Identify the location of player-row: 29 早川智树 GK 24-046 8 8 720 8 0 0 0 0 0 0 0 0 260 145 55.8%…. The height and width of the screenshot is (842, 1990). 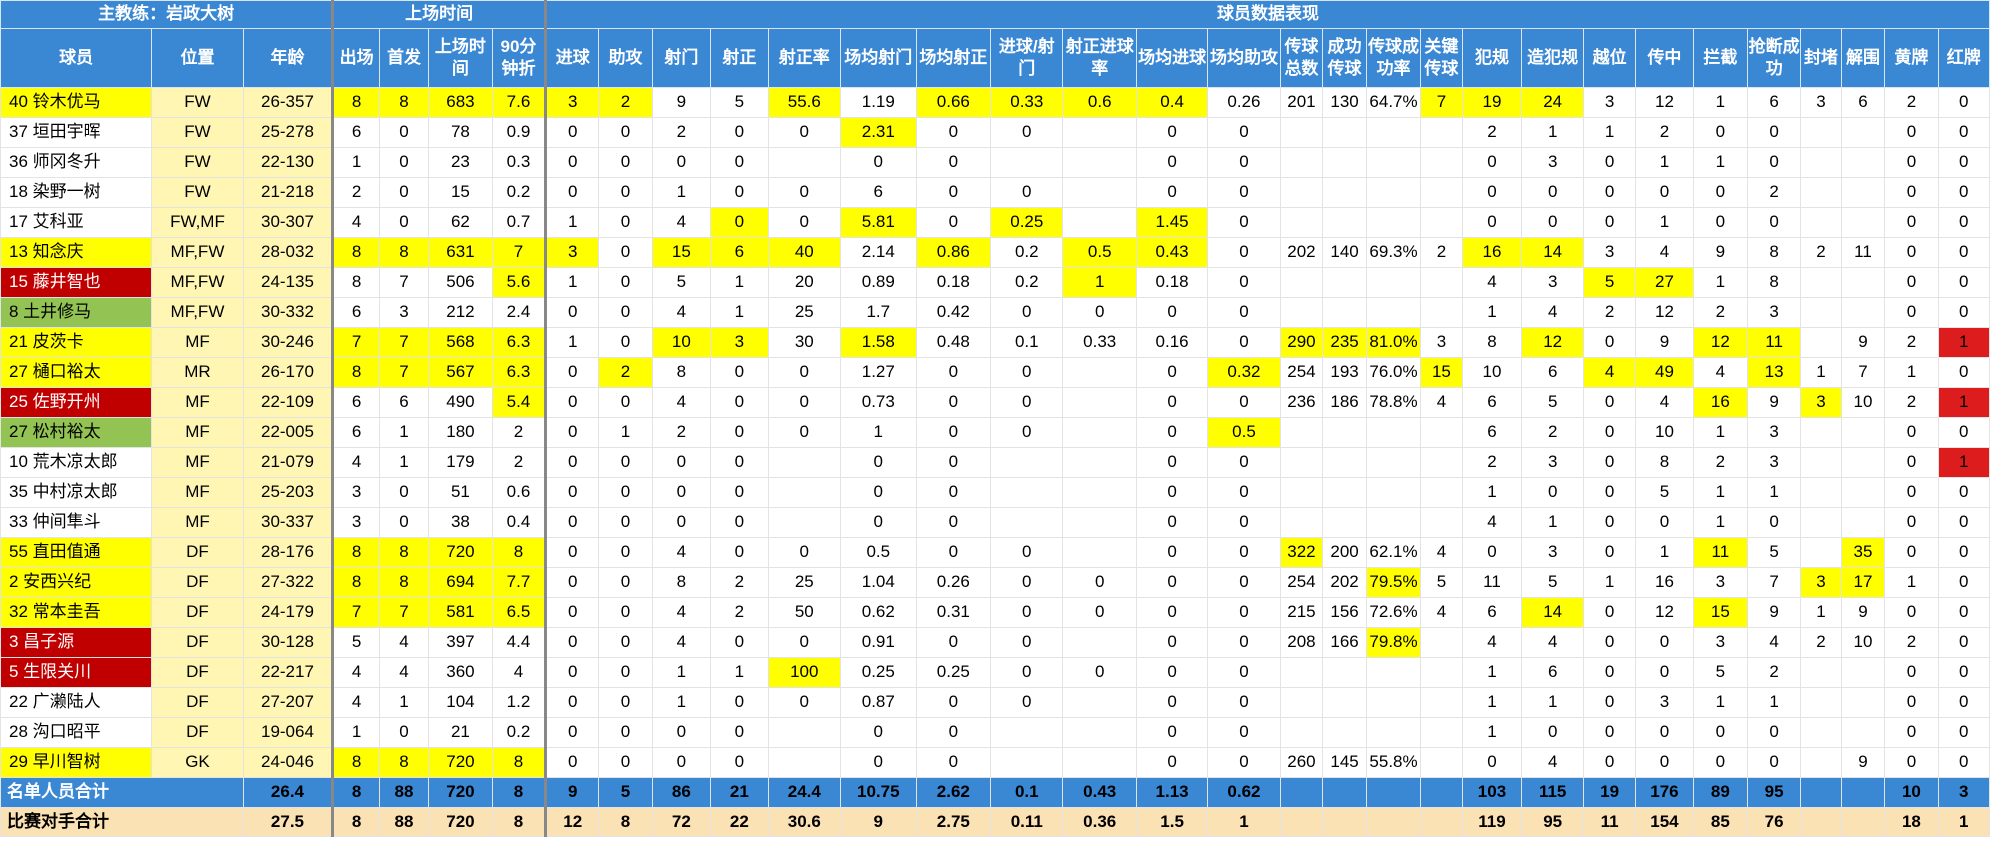
(995, 762).